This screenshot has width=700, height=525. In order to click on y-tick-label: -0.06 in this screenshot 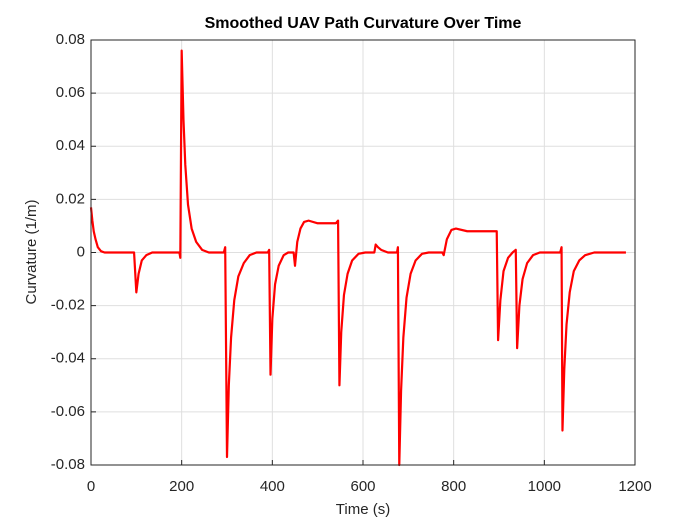, I will do `click(68, 411)`.